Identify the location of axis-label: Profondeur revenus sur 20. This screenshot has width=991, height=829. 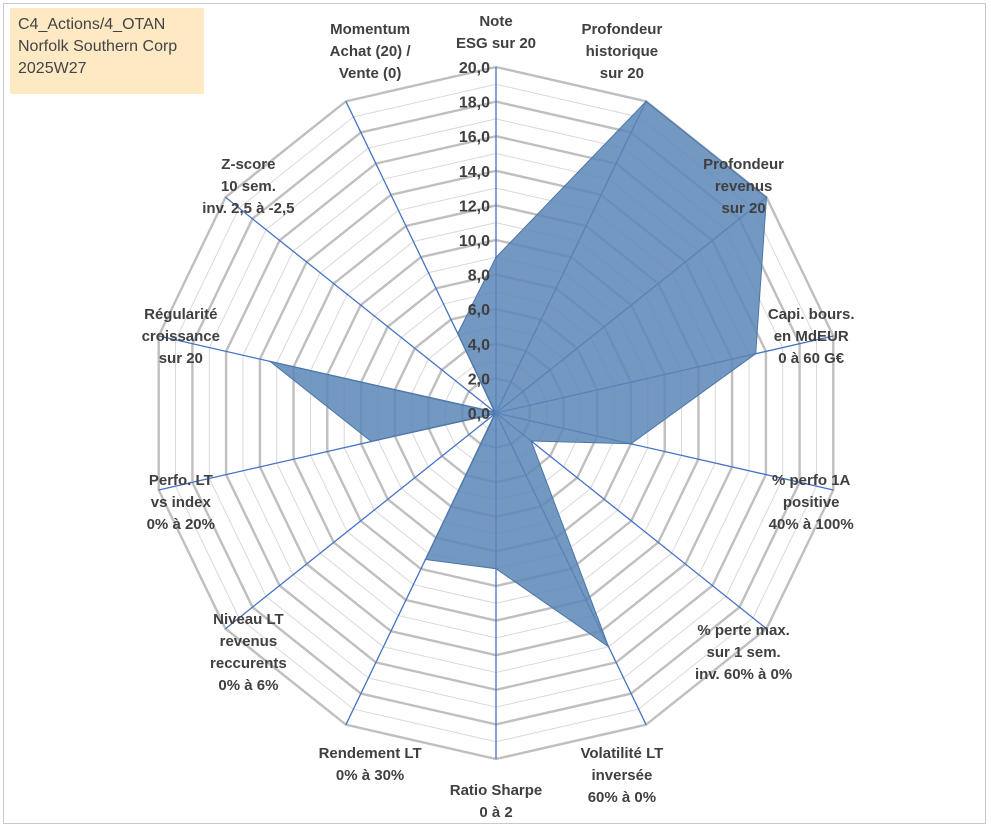
(743, 186).